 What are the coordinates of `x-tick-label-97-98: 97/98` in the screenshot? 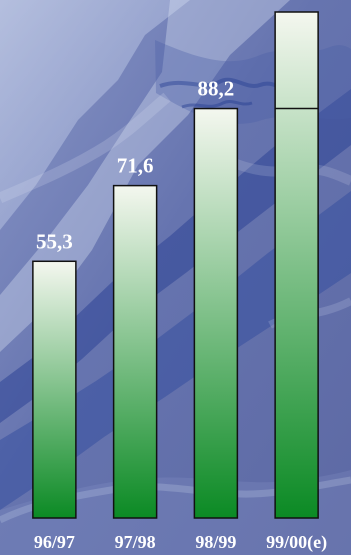 It's located at (135, 542).